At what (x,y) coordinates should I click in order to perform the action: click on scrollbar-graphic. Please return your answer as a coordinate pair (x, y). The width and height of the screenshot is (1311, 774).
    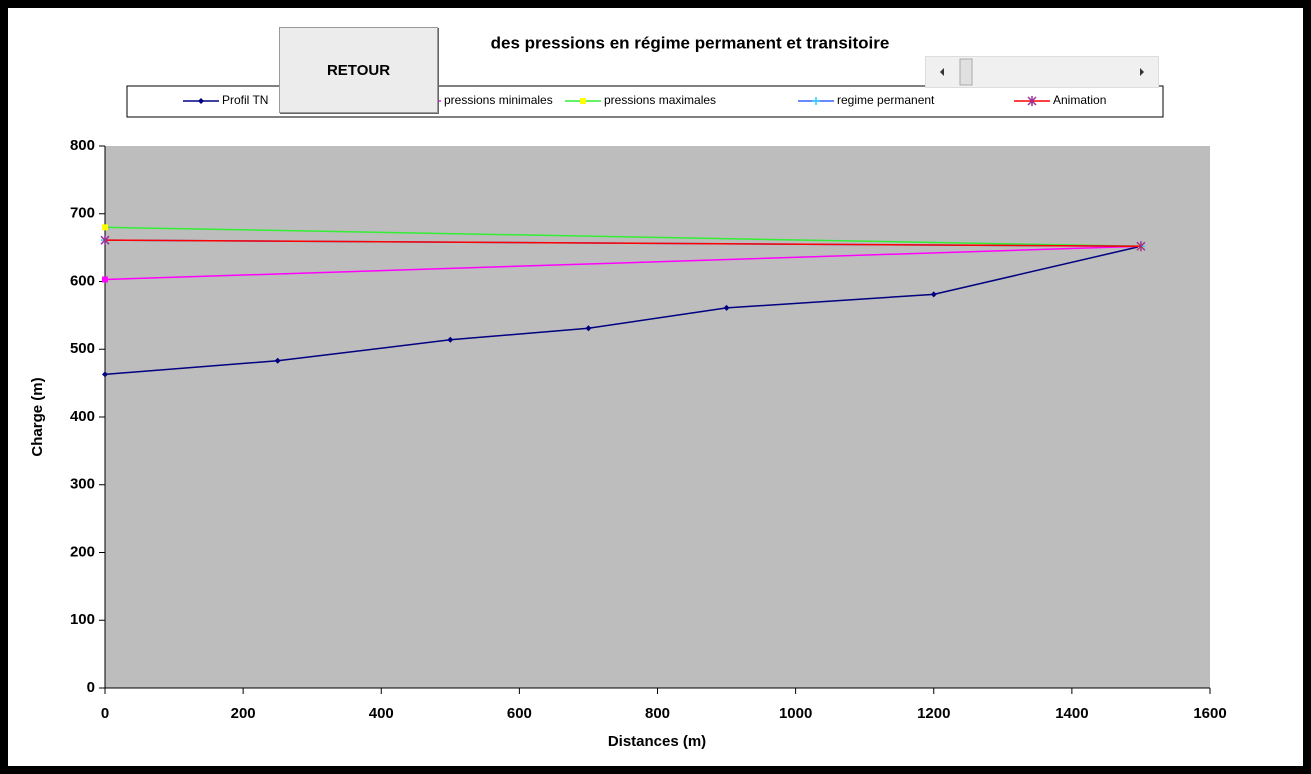
    Looking at the image, I should click on (1042, 72).